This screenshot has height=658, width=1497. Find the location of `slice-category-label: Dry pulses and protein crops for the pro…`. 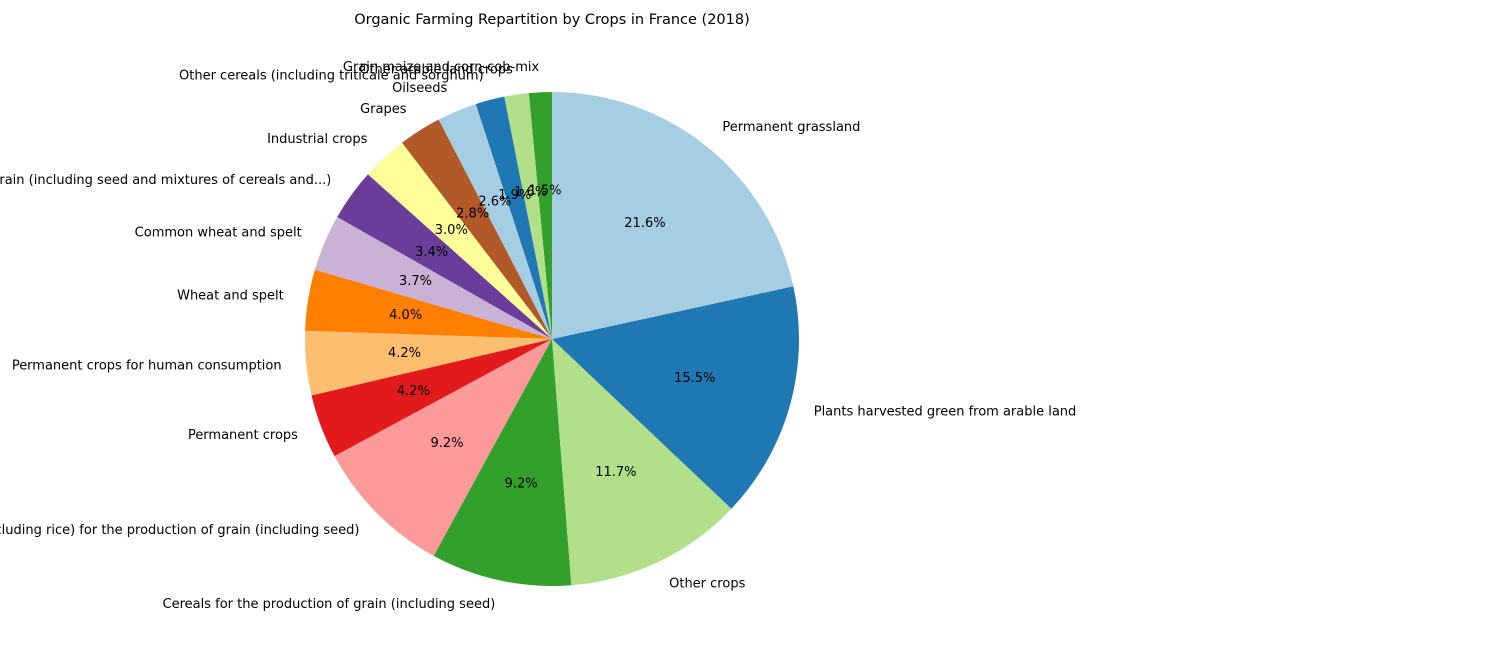

slice-category-label: Dry pulses and protein crops for the pro… is located at coordinates (165, 180).